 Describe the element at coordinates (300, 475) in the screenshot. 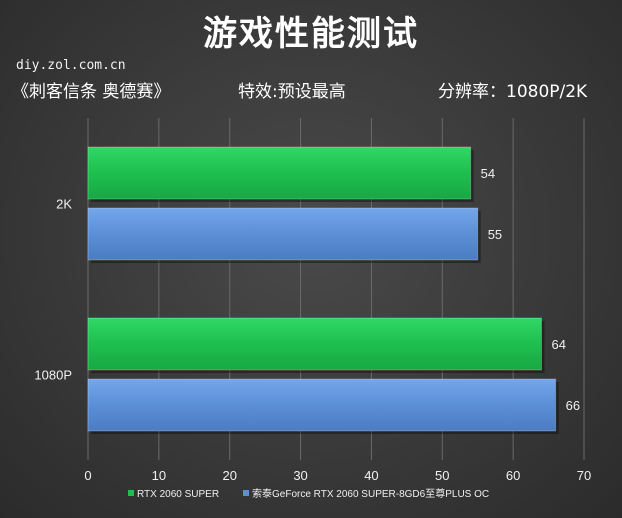

I see `x-tick-label: 30` at that location.